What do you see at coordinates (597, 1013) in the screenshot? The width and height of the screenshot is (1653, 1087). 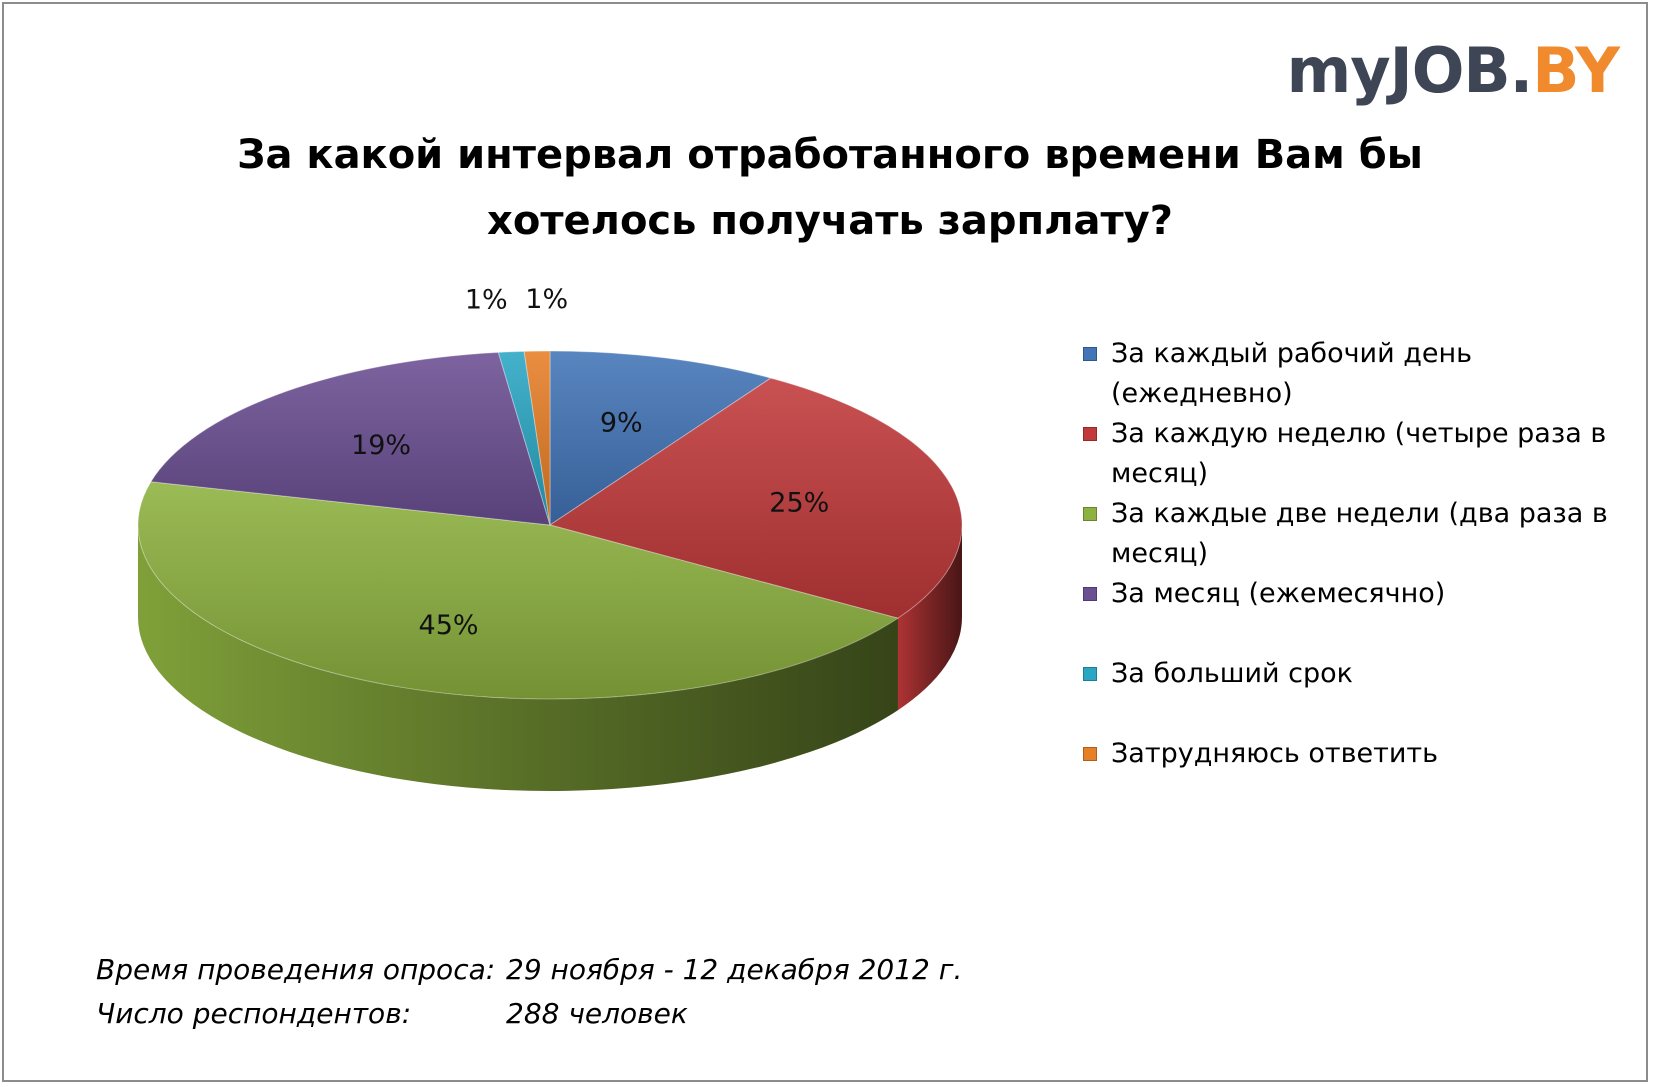 I see `respondents-value: 288 человек` at bounding box center [597, 1013].